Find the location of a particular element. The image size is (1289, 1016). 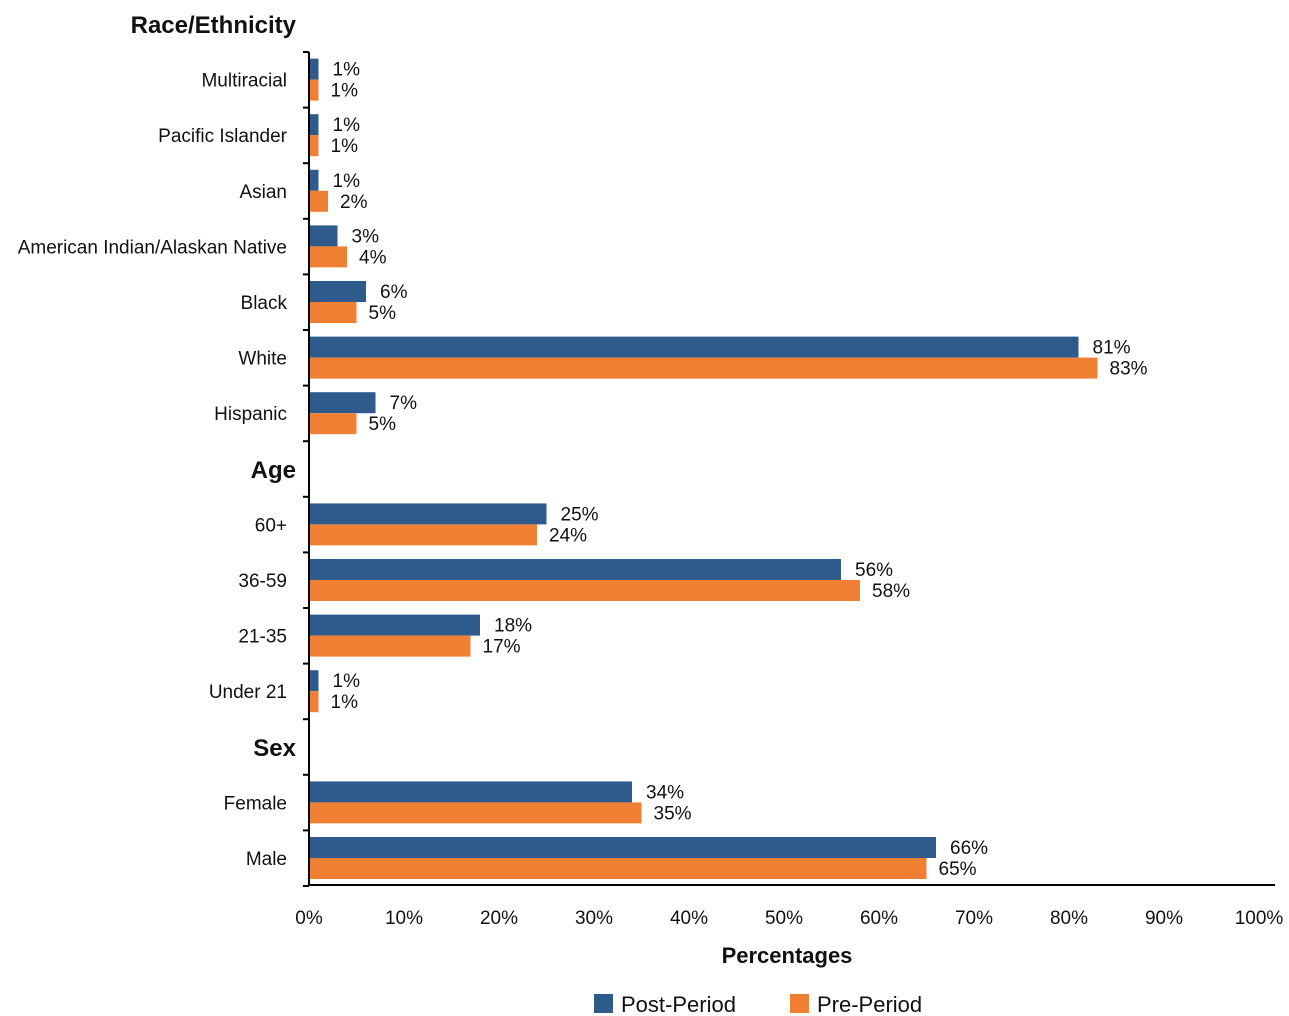

value-label-post-36-59: 56% is located at coordinates (874, 570).